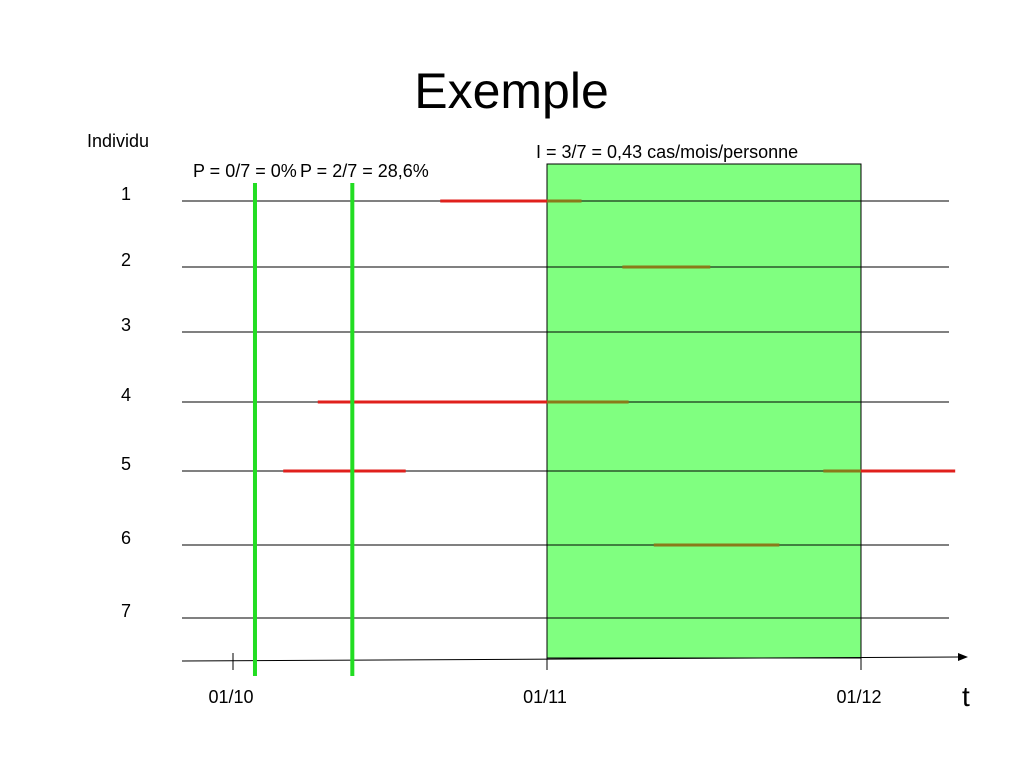  Describe the element at coordinates (230, 697) in the screenshot. I see `axis-tick-label: 01/10` at that location.